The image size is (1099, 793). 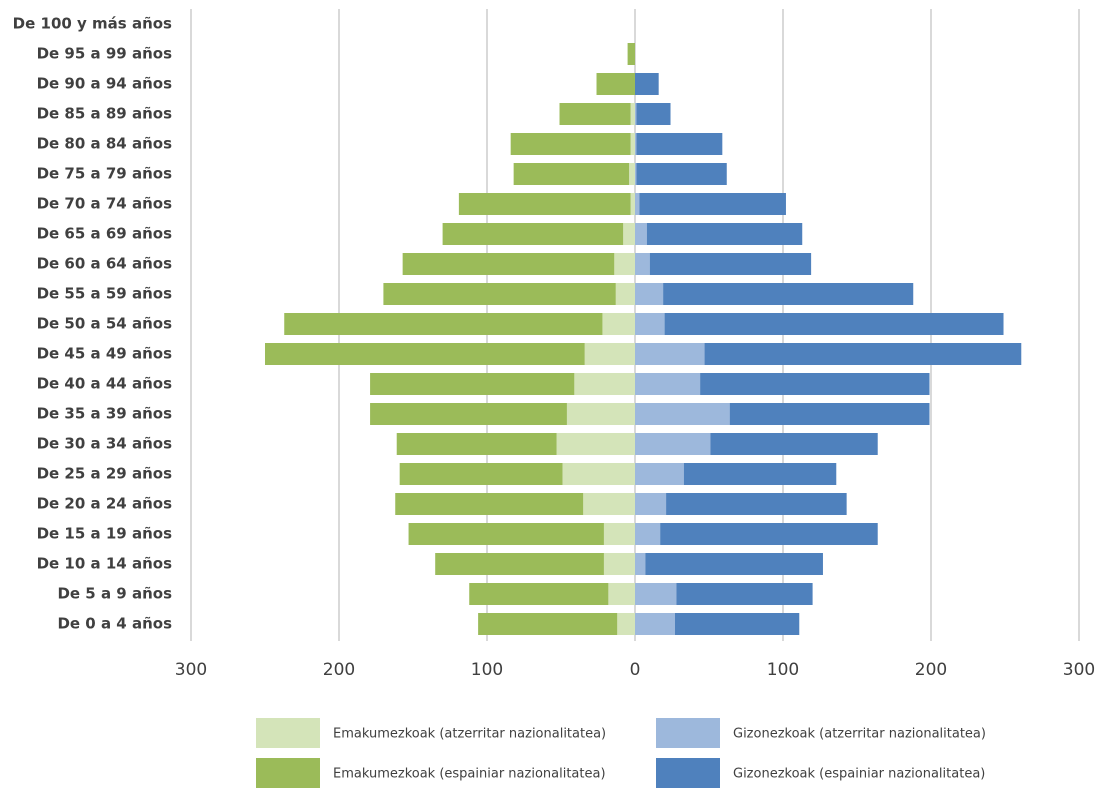 I want to click on y-tick-label: De 20 a 24 años, so click(x=104, y=504).